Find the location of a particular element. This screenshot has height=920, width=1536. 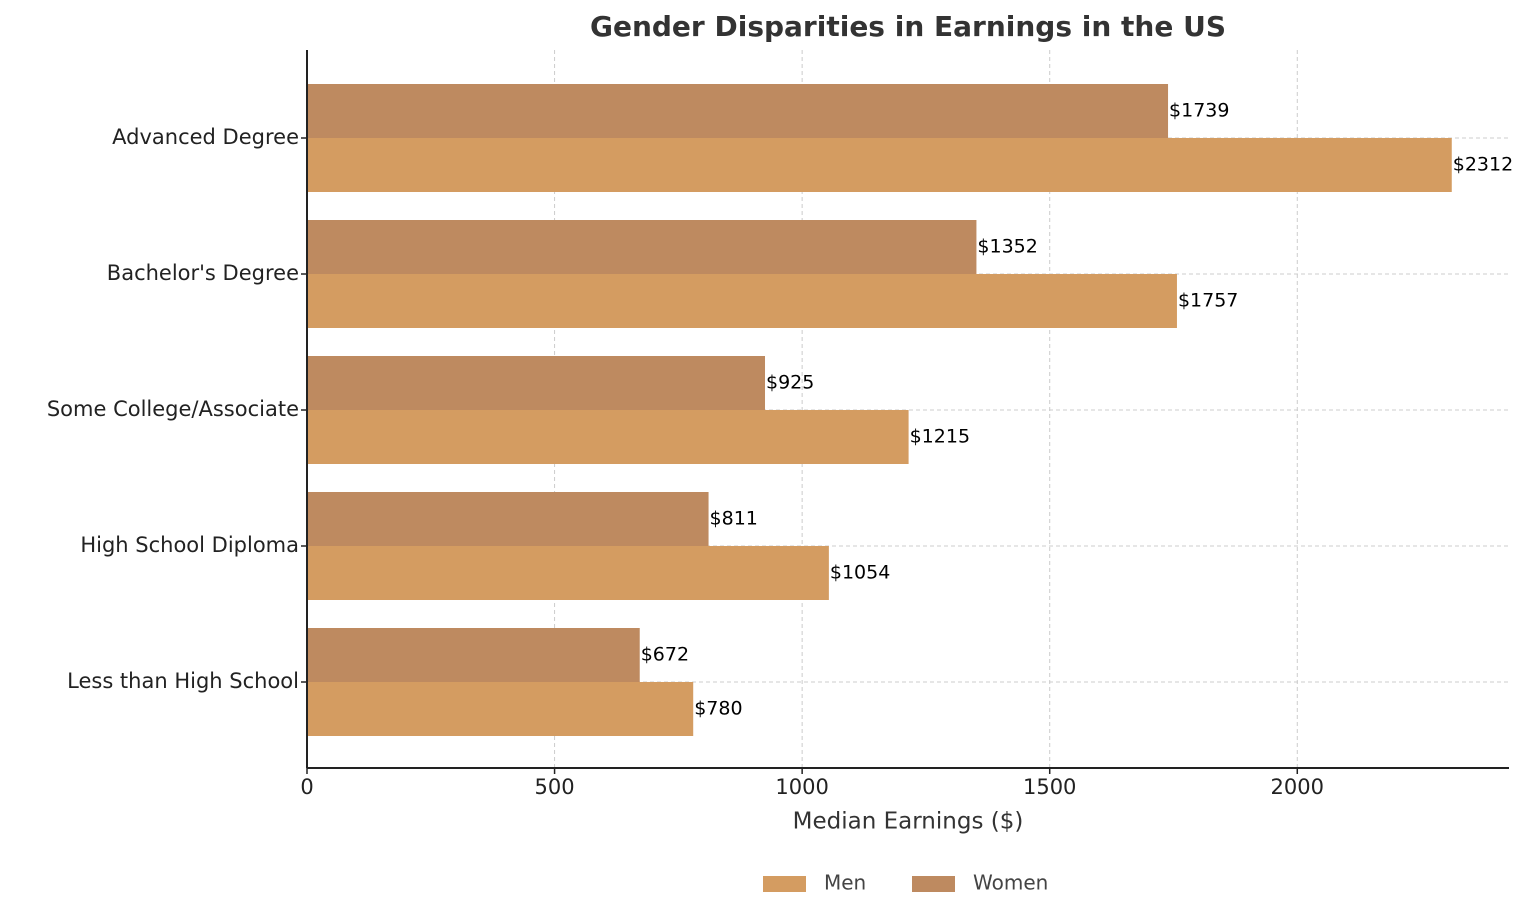

legend-label: Men is located at coordinates (845, 883).